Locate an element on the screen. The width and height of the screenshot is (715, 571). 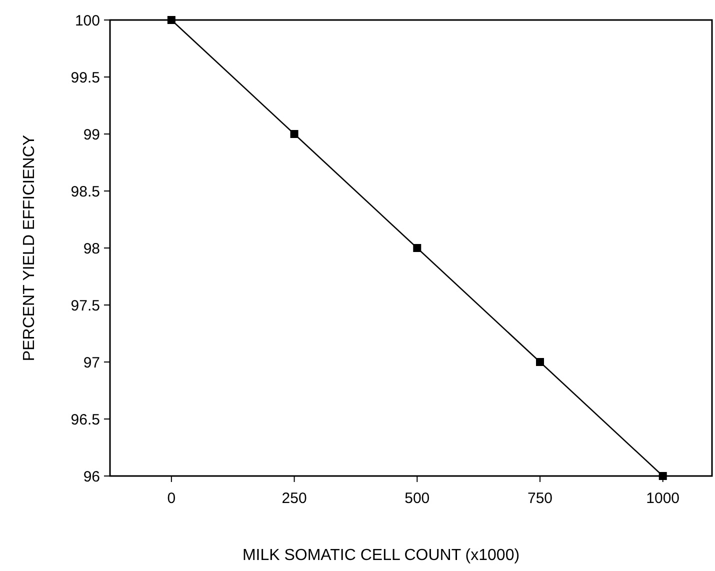
x-tick-label: 750 is located at coordinates (540, 498).